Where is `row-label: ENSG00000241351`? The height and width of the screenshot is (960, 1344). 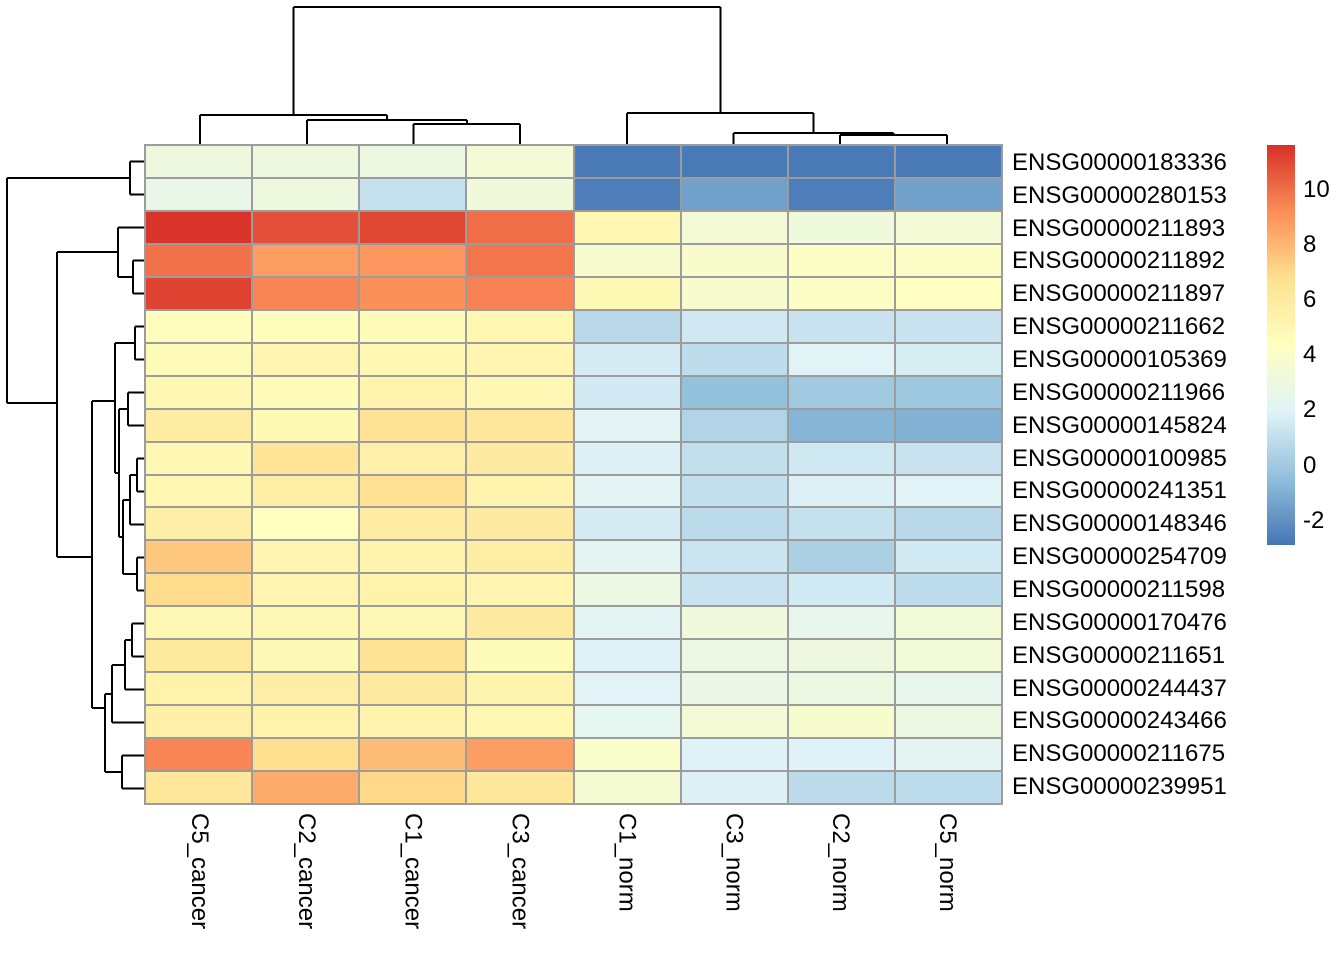
row-label: ENSG00000241351 is located at coordinates (1119, 491).